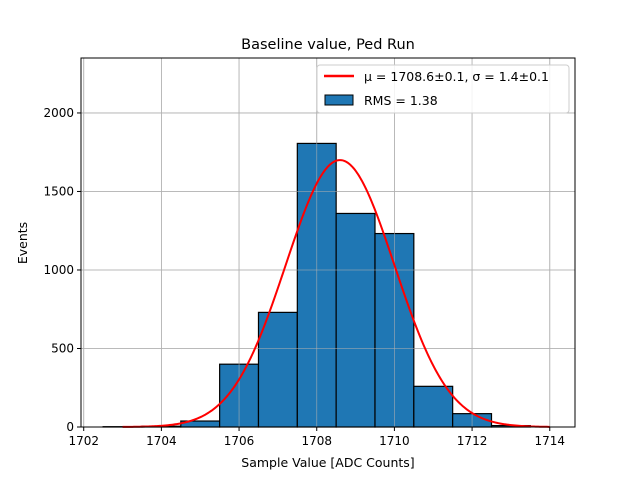  Describe the element at coordinates (58, 113) in the screenshot. I see `y-tick-label: 2000` at that location.